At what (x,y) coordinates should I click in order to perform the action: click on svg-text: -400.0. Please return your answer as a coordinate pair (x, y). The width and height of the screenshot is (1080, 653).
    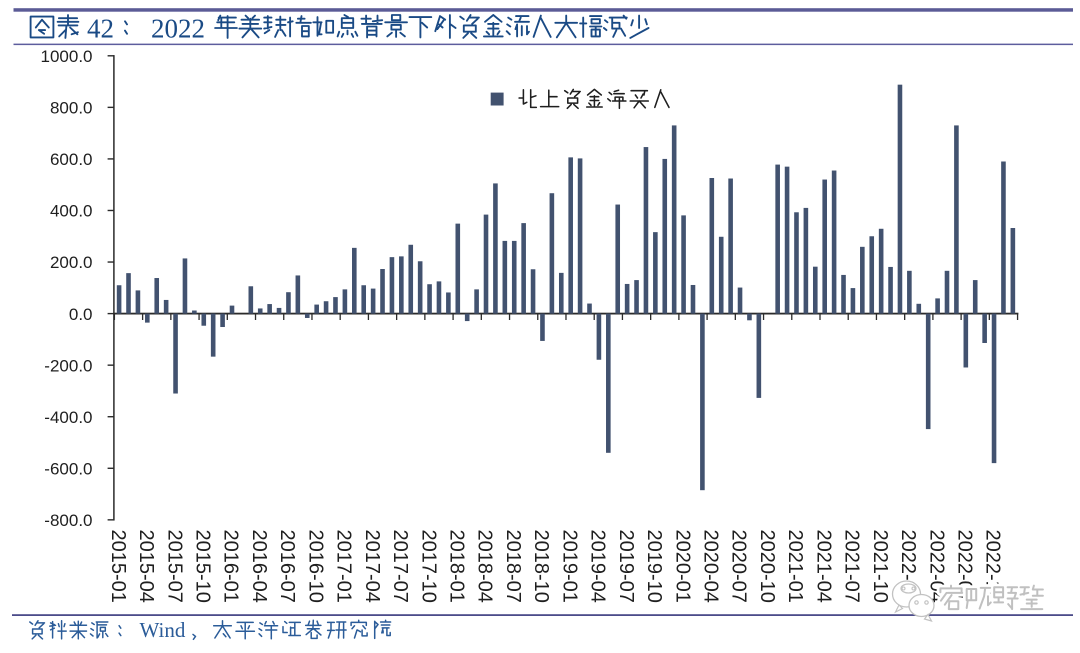
    Looking at the image, I should click on (68, 417).